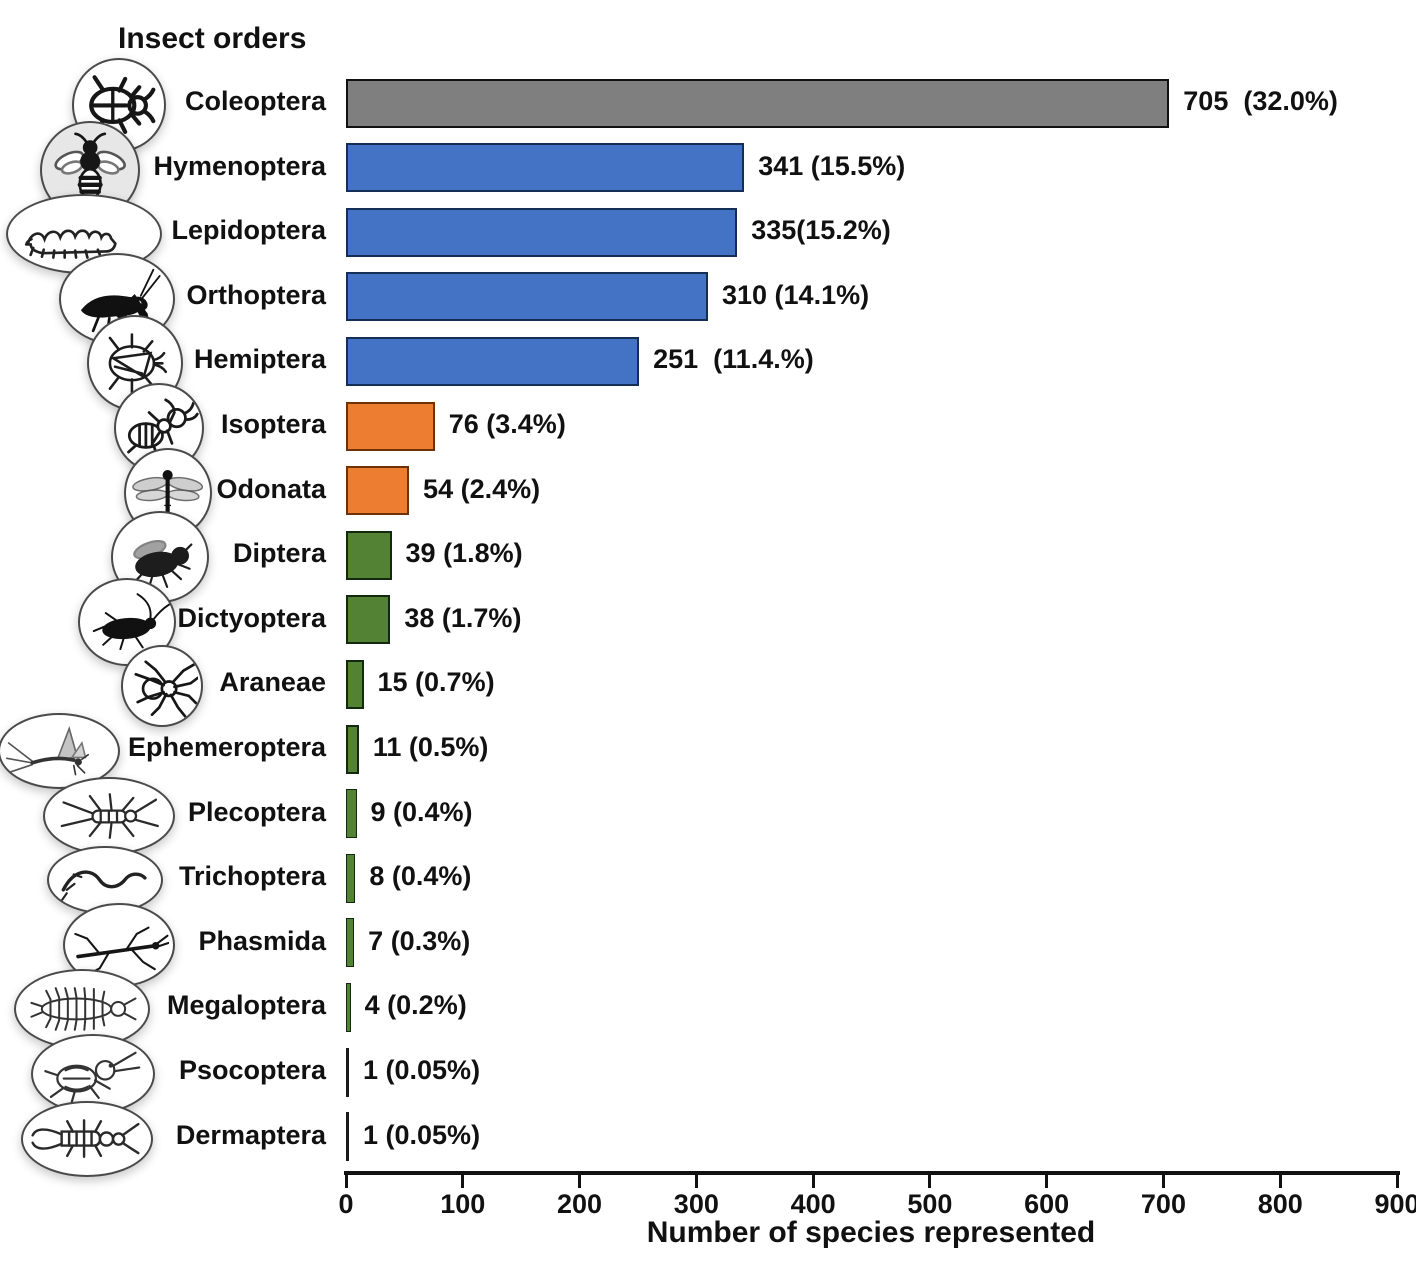 The width and height of the screenshot is (1416, 1270). I want to click on x-axis-tick-label-0: 0, so click(346, 1204).